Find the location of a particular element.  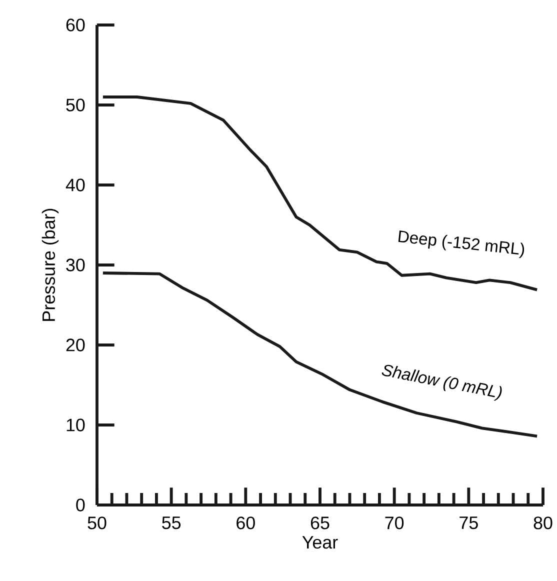

y-tick-label: 50 is located at coordinates (75, 105).